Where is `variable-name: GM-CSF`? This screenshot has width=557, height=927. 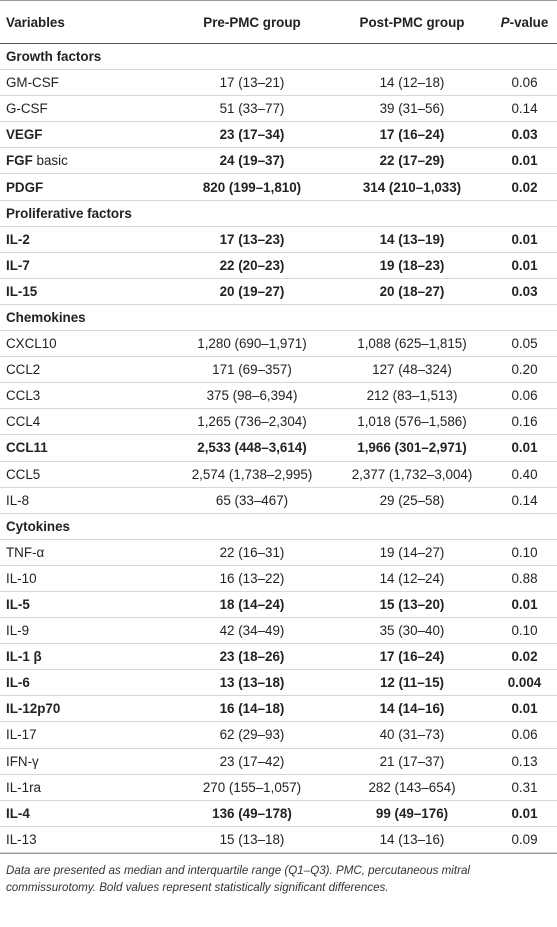 variable-name: GM-CSF is located at coordinates (32, 83).